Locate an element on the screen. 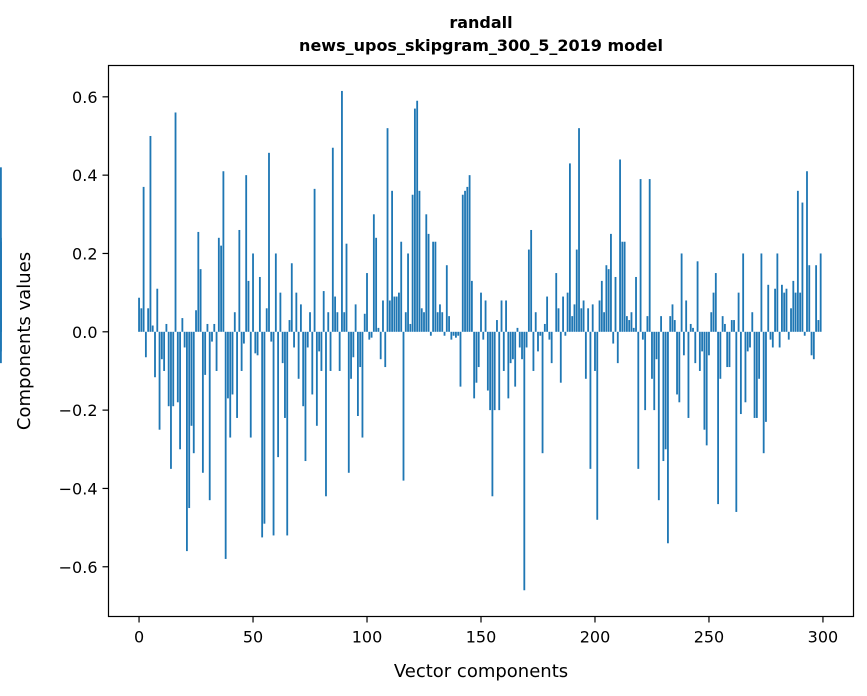  x-tick-label: 50 is located at coordinates (253, 637).